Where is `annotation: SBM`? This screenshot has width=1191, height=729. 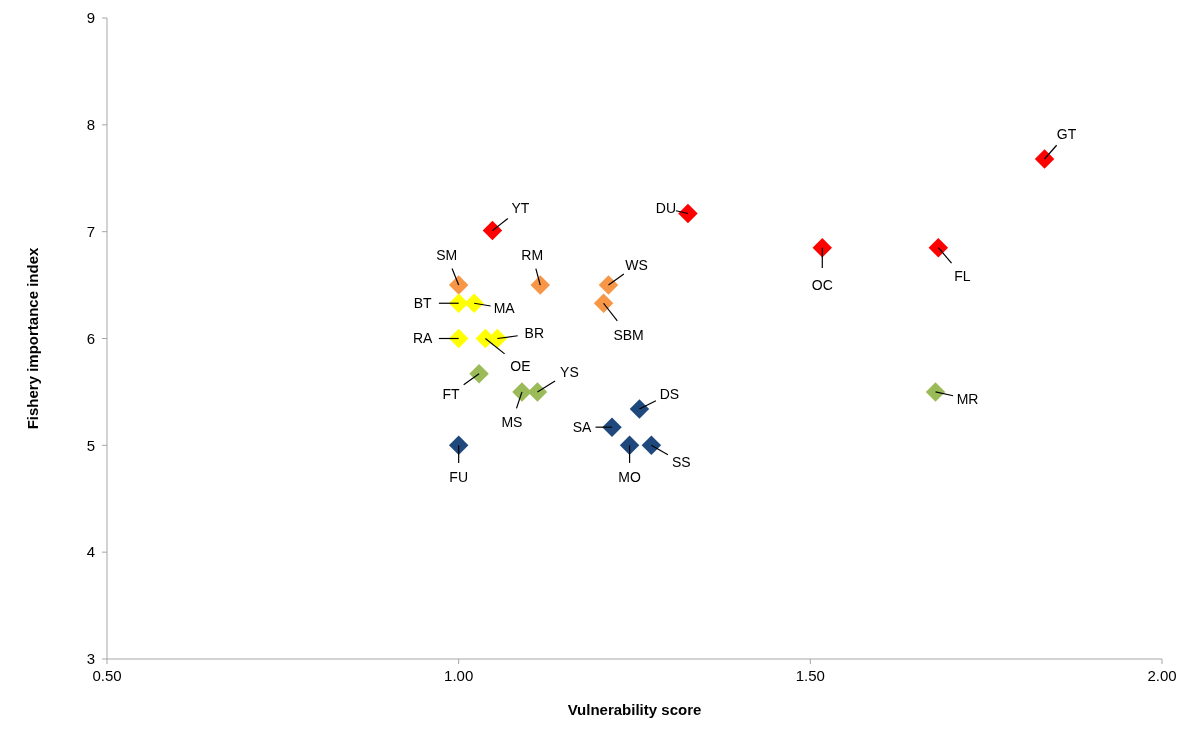 annotation: SBM is located at coordinates (628, 335).